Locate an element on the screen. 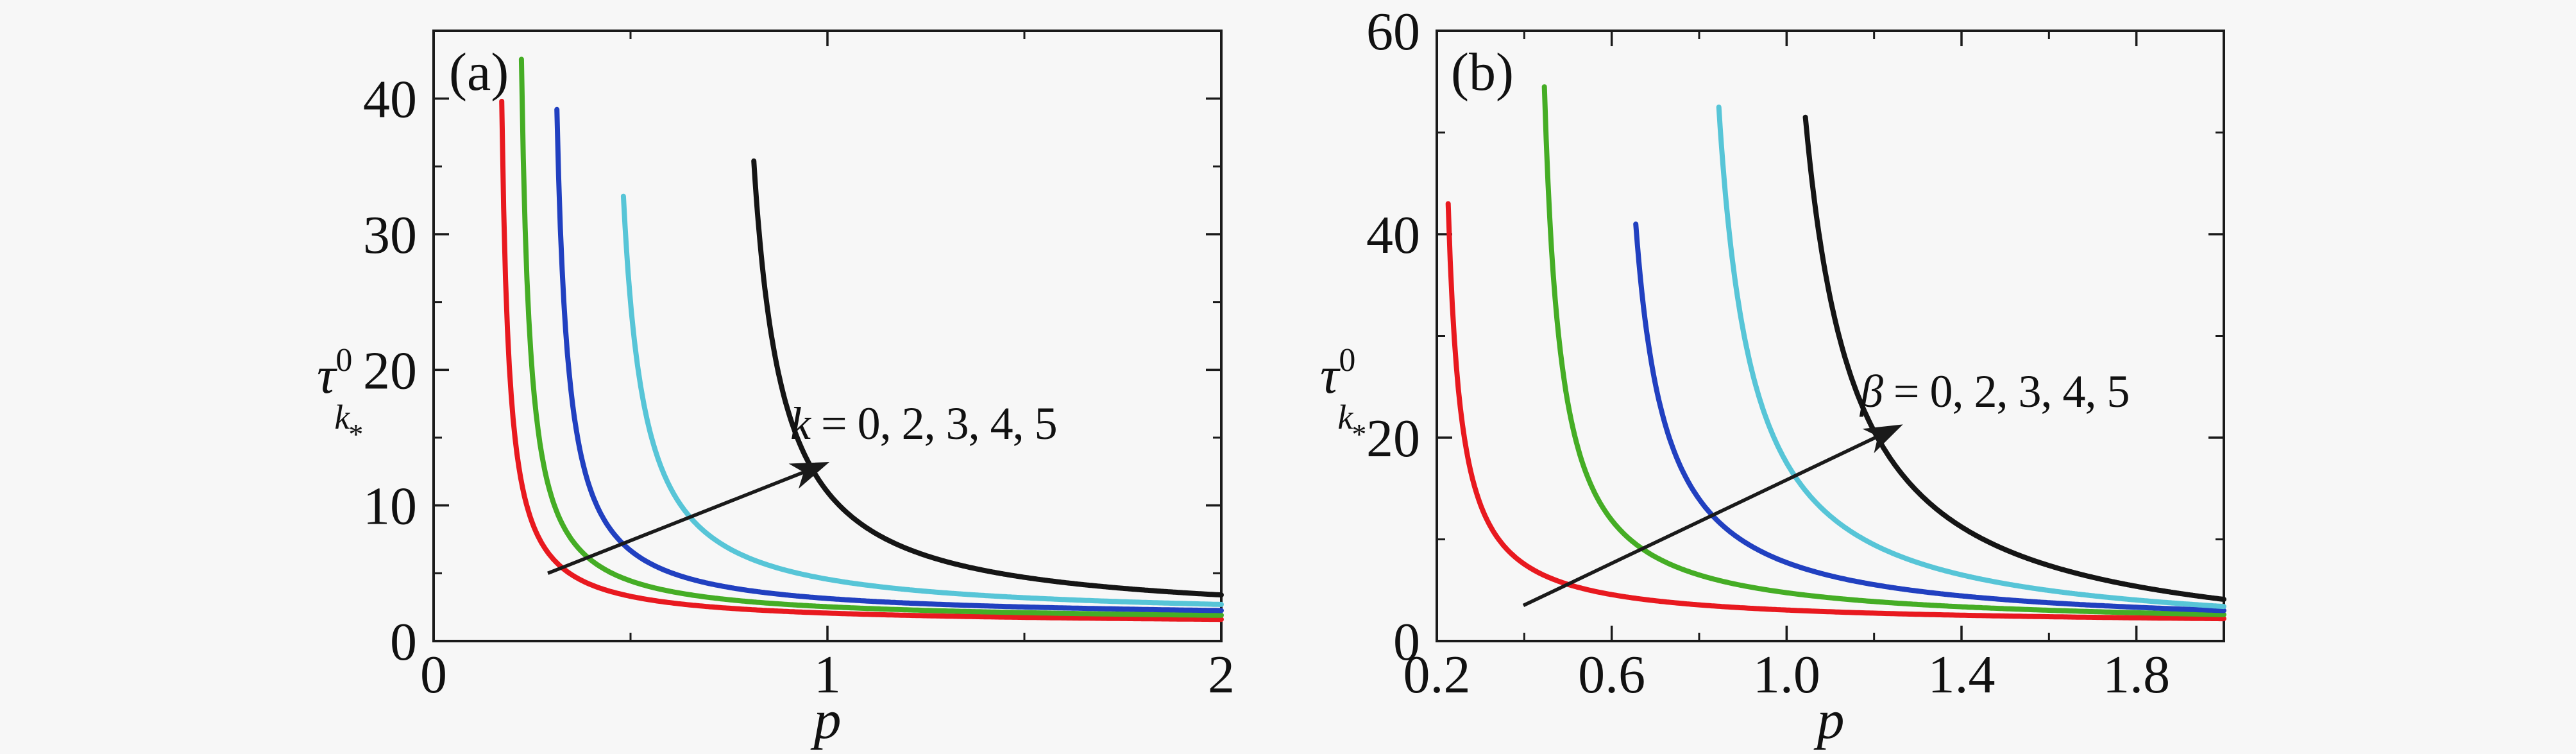  y-tick-label: 10 is located at coordinates (390, 506).